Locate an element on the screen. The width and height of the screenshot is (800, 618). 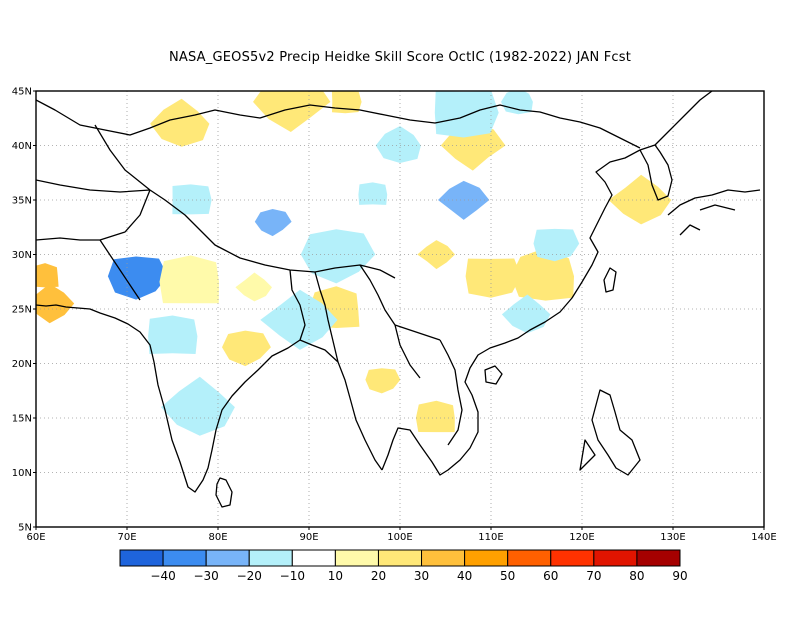
longitude-tick-labels: 60E 70E 80E 90E 100E 110E 120E 130E 140E is located at coordinates (401, 535).